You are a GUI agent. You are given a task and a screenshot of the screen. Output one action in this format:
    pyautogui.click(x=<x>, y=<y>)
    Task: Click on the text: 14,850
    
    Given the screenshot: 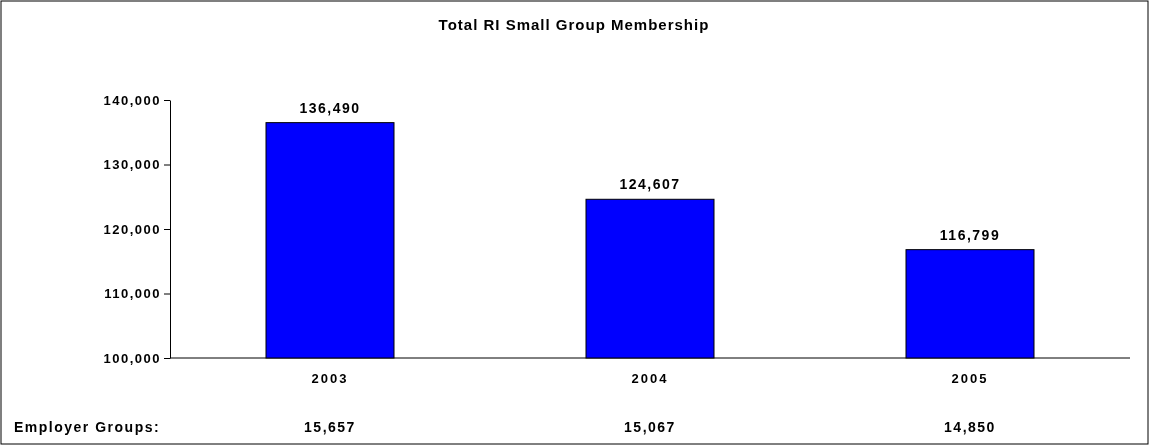 What is the action you would take?
    pyautogui.click(x=970, y=427)
    